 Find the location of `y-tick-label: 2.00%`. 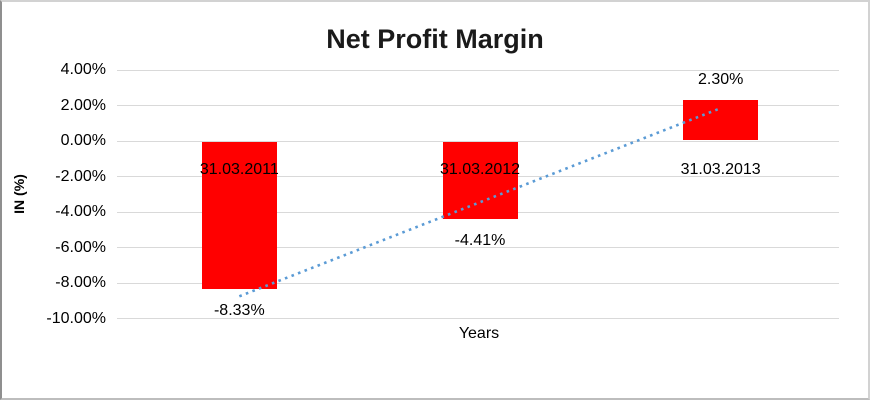

y-tick-label: 2.00% is located at coordinates (83, 105).